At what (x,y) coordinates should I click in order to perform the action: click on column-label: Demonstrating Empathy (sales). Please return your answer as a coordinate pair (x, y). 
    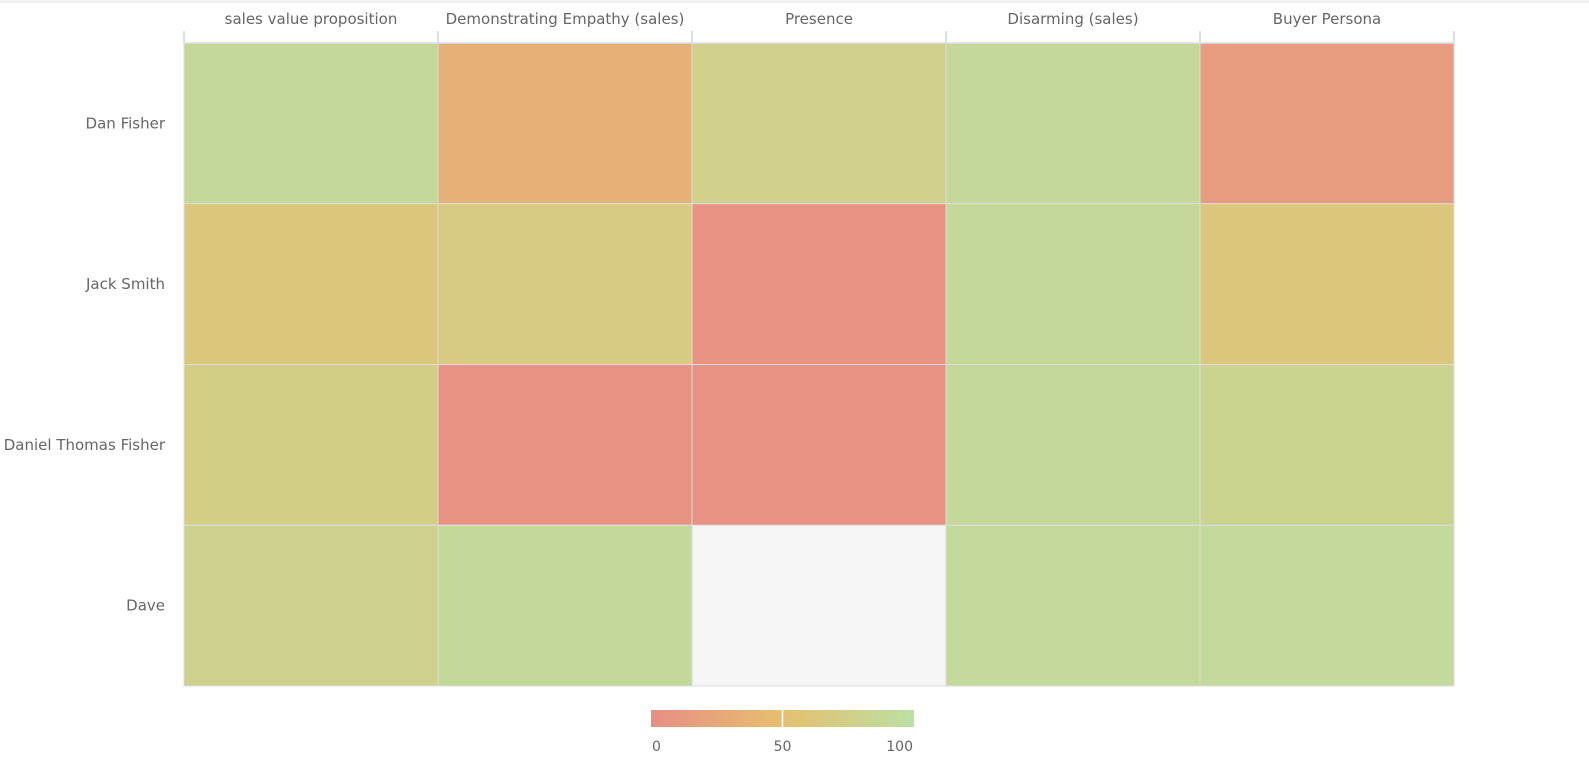
    Looking at the image, I should click on (565, 19).